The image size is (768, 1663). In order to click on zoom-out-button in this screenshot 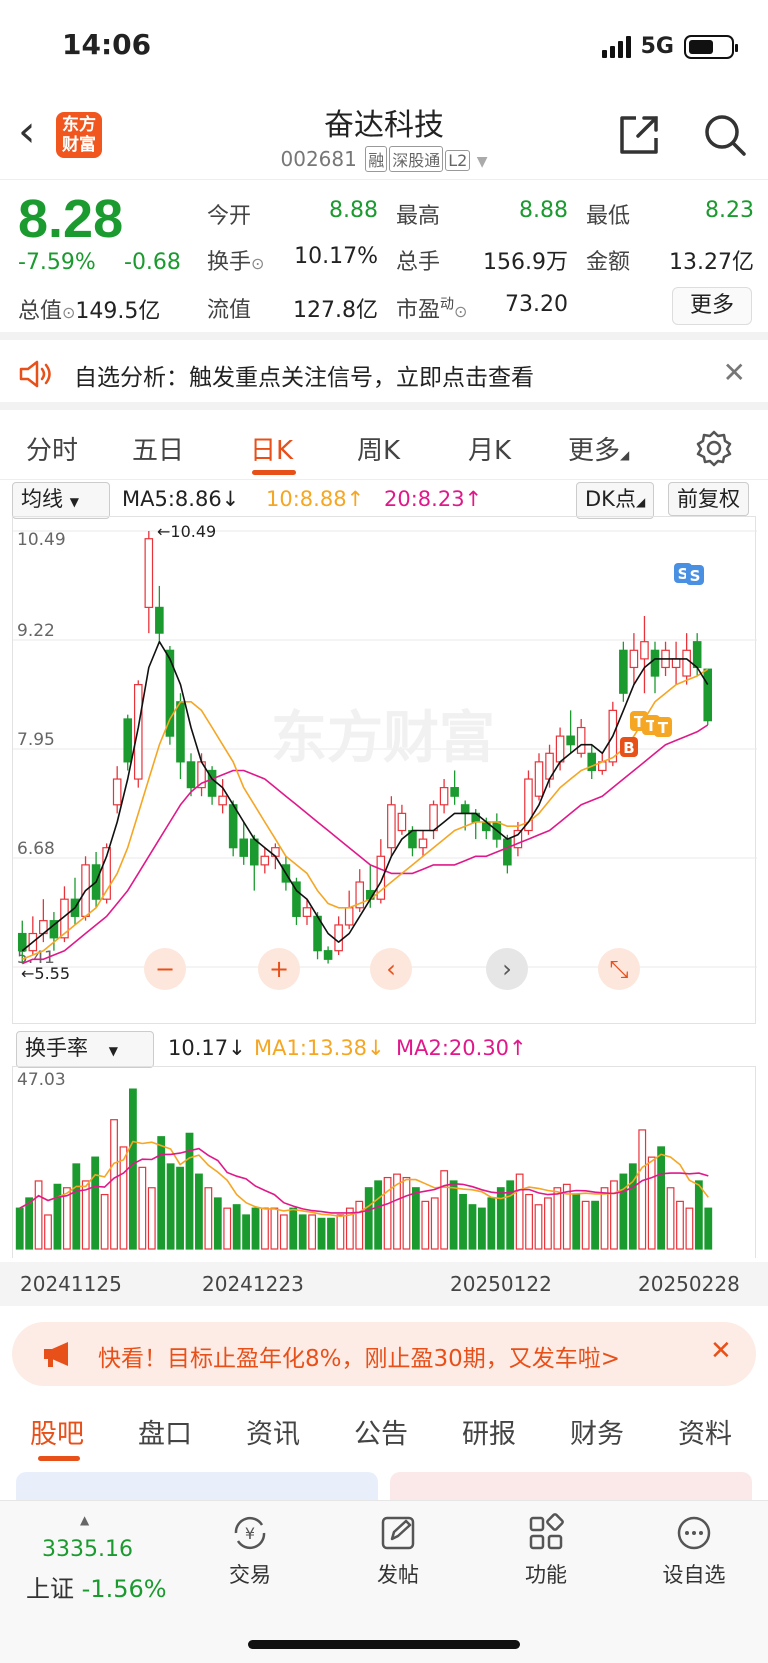, I will do `click(165, 969)`.